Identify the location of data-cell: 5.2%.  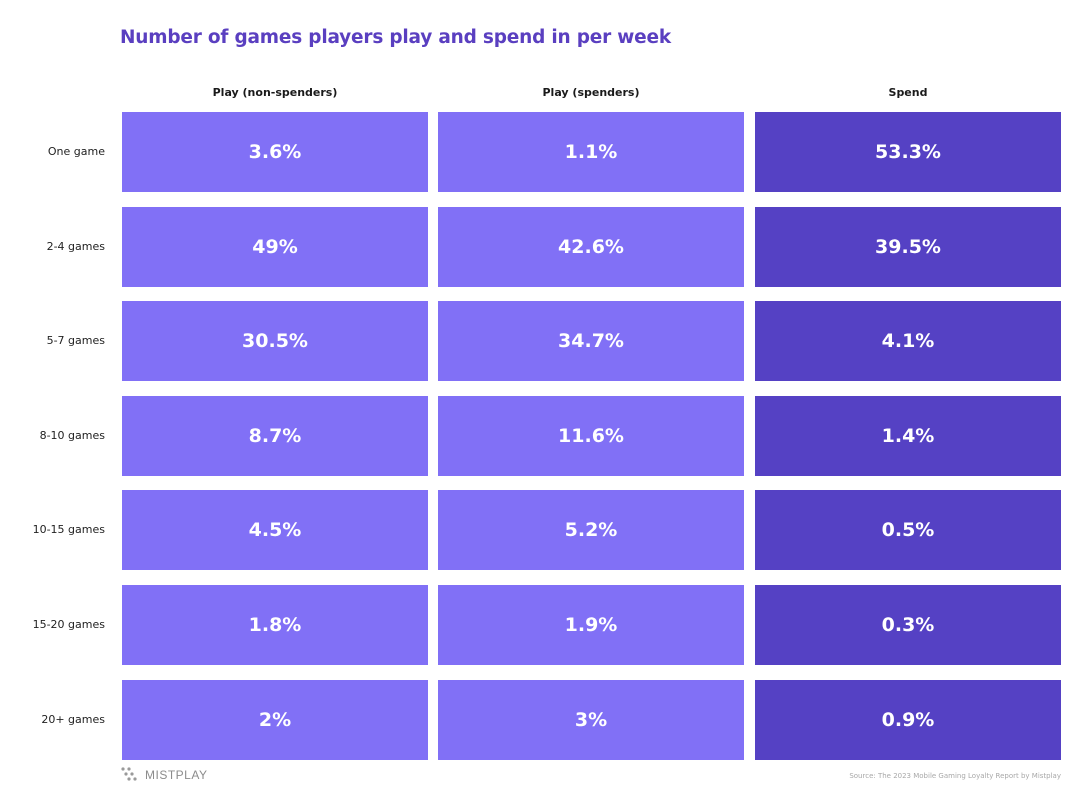
(591, 530).